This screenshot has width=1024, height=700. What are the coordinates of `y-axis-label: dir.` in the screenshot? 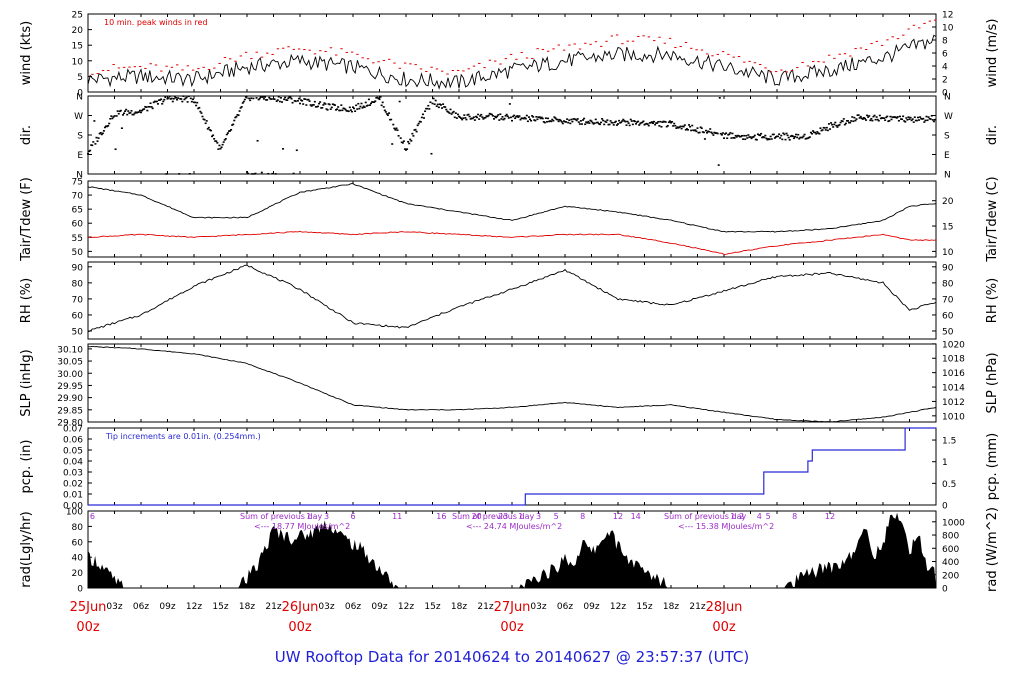 It's located at (26, 135).